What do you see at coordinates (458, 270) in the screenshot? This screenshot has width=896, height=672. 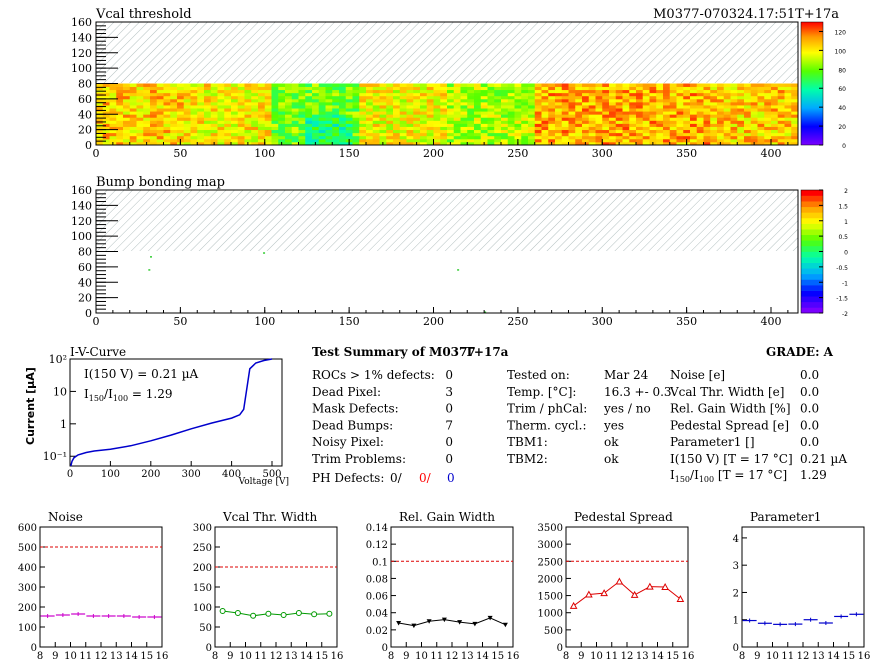 I see `bump-point` at bounding box center [458, 270].